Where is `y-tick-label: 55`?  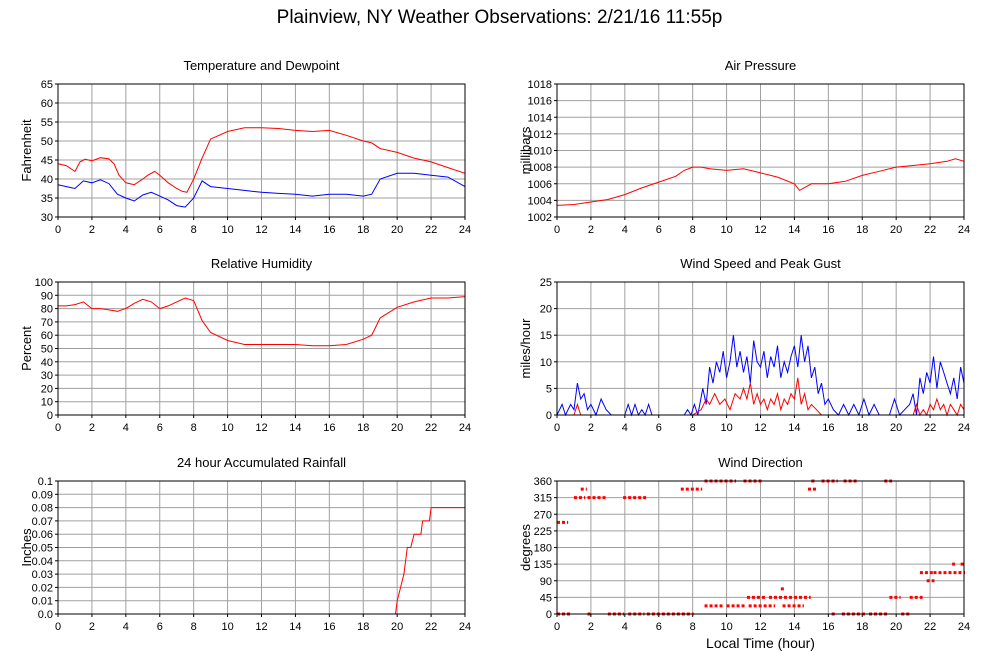 y-tick-label: 55 is located at coordinates (47, 123).